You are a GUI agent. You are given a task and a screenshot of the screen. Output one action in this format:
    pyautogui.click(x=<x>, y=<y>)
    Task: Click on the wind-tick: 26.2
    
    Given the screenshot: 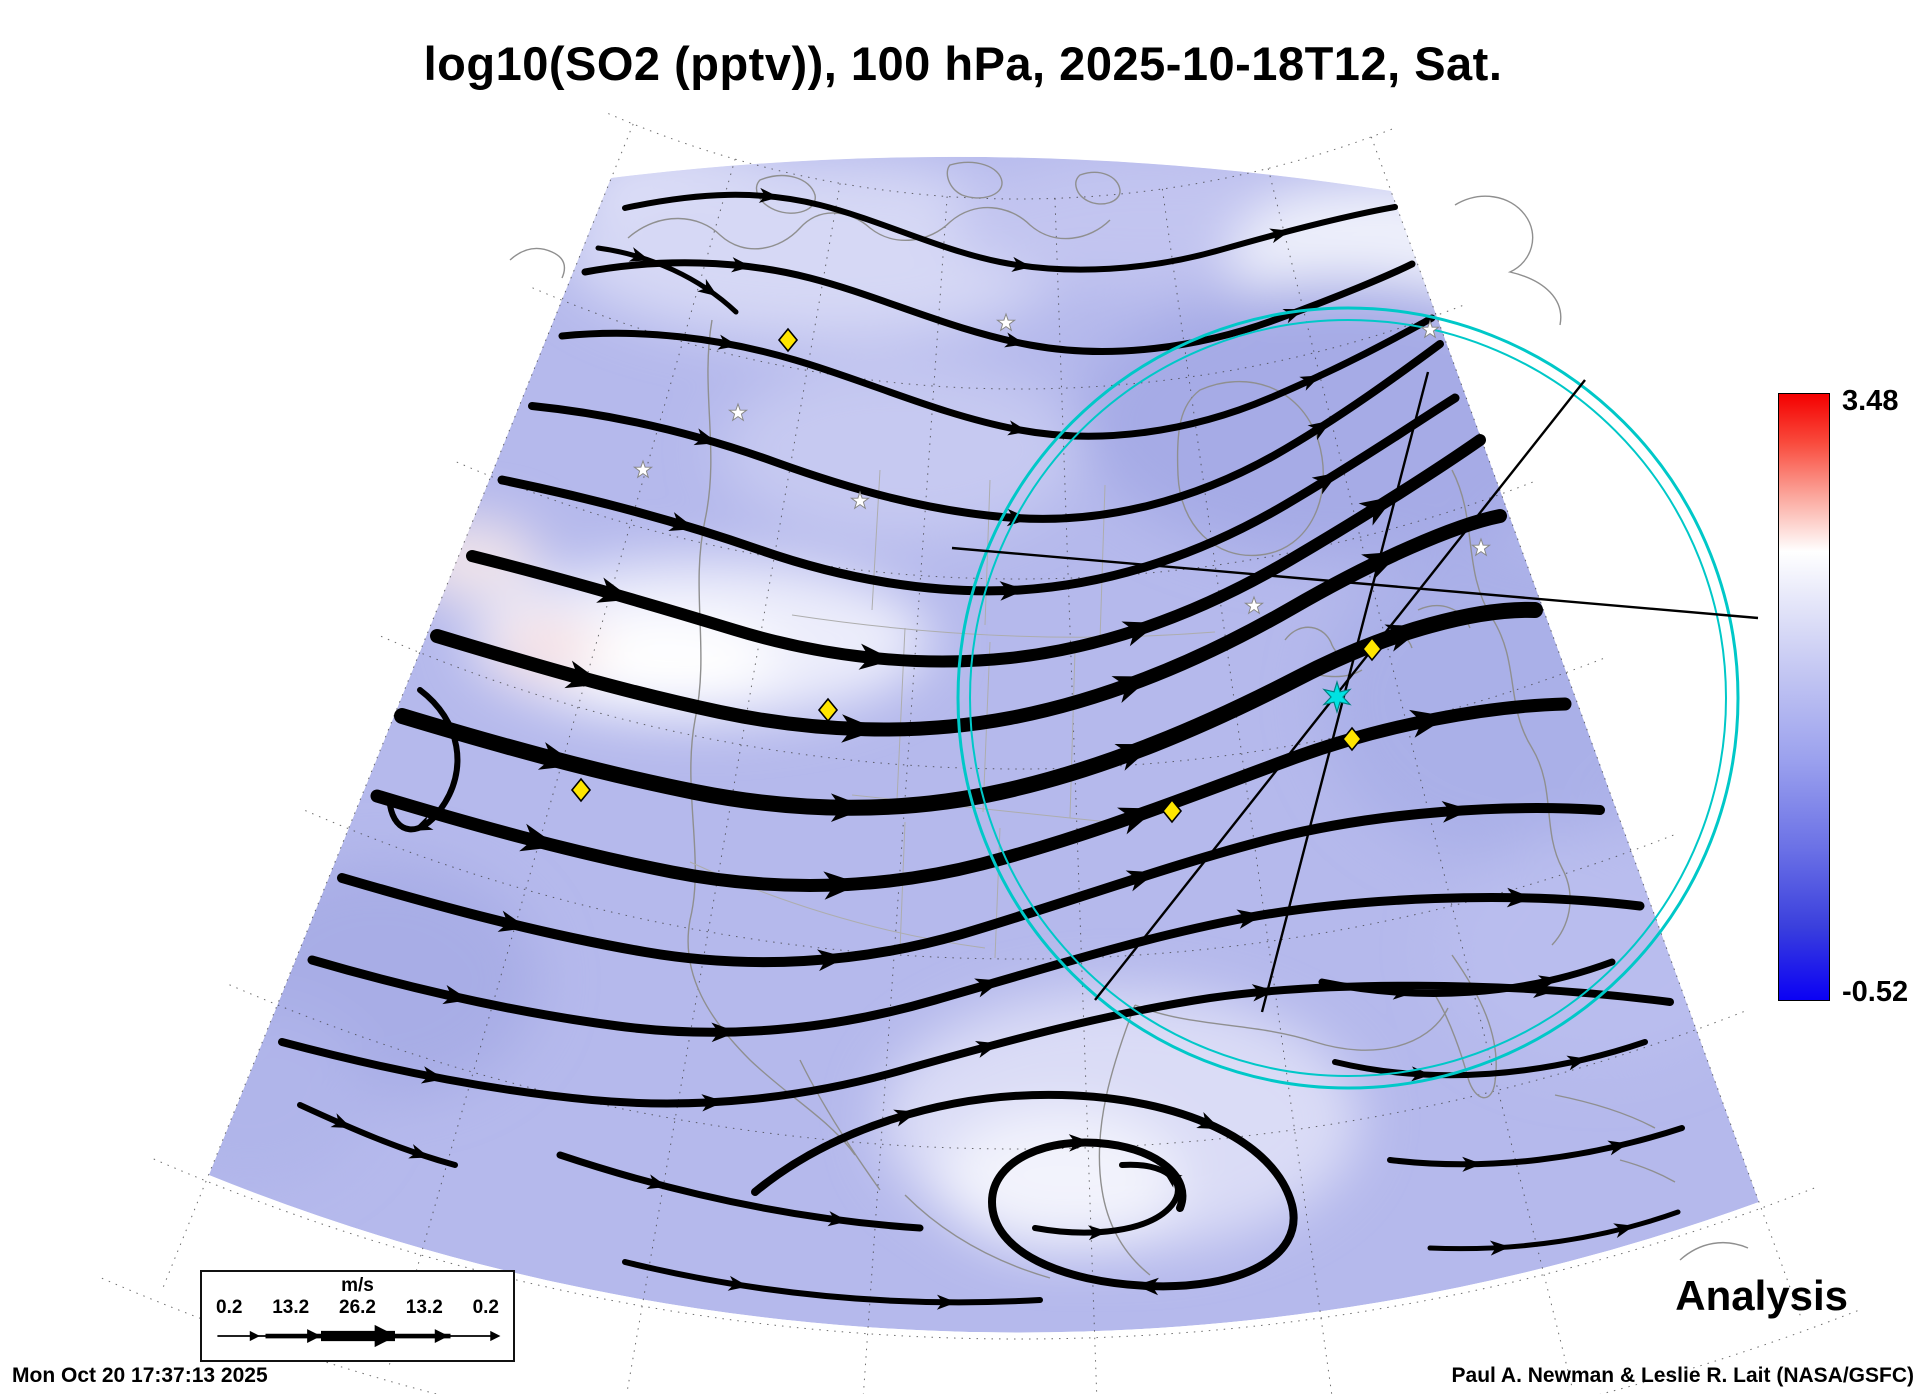 What is the action you would take?
    pyautogui.click(x=357, y=1307)
    